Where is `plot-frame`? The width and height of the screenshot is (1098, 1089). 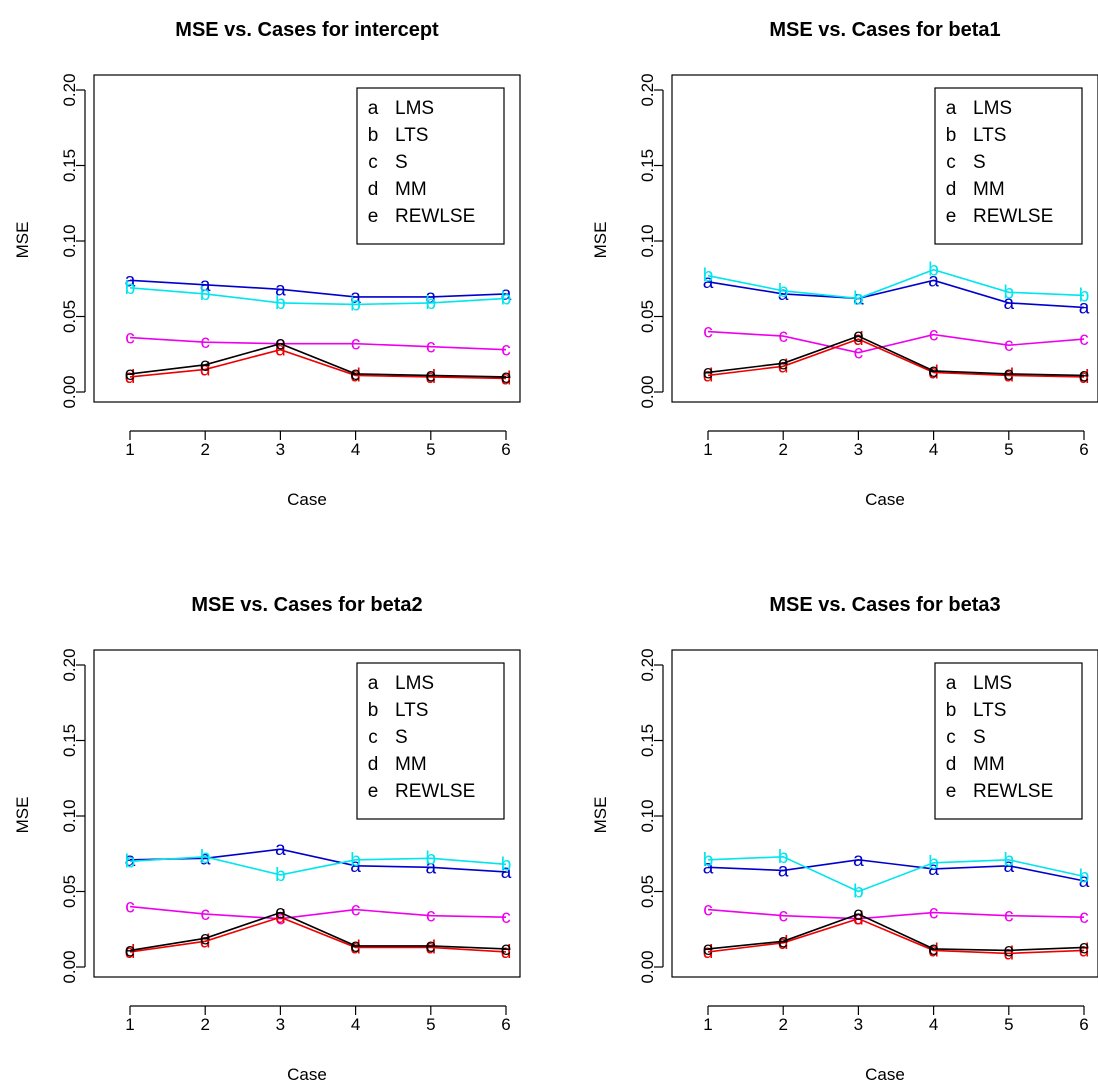
plot-frame is located at coordinates (307, 813).